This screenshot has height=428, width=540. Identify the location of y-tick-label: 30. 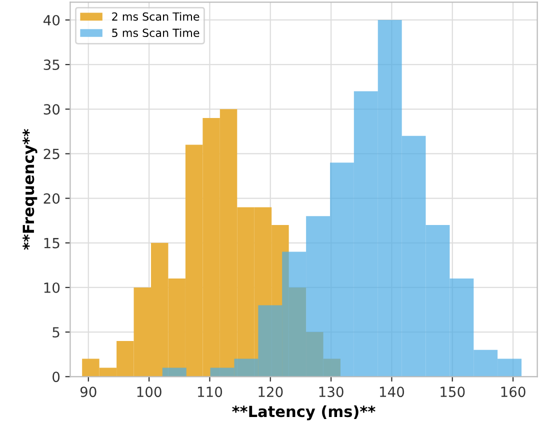
(52, 109).